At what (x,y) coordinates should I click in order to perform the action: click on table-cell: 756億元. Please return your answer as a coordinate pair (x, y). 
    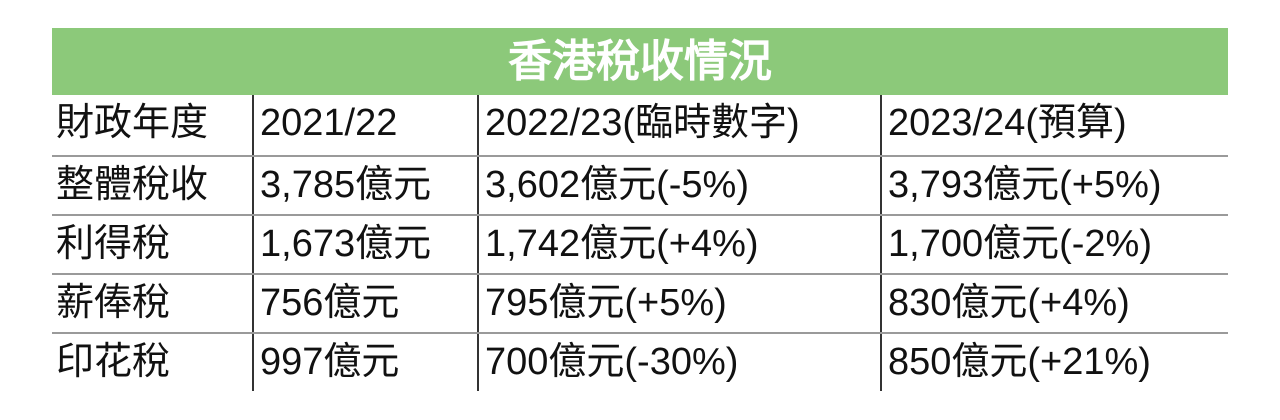
    Looking at the image, I should click on (364, 303).